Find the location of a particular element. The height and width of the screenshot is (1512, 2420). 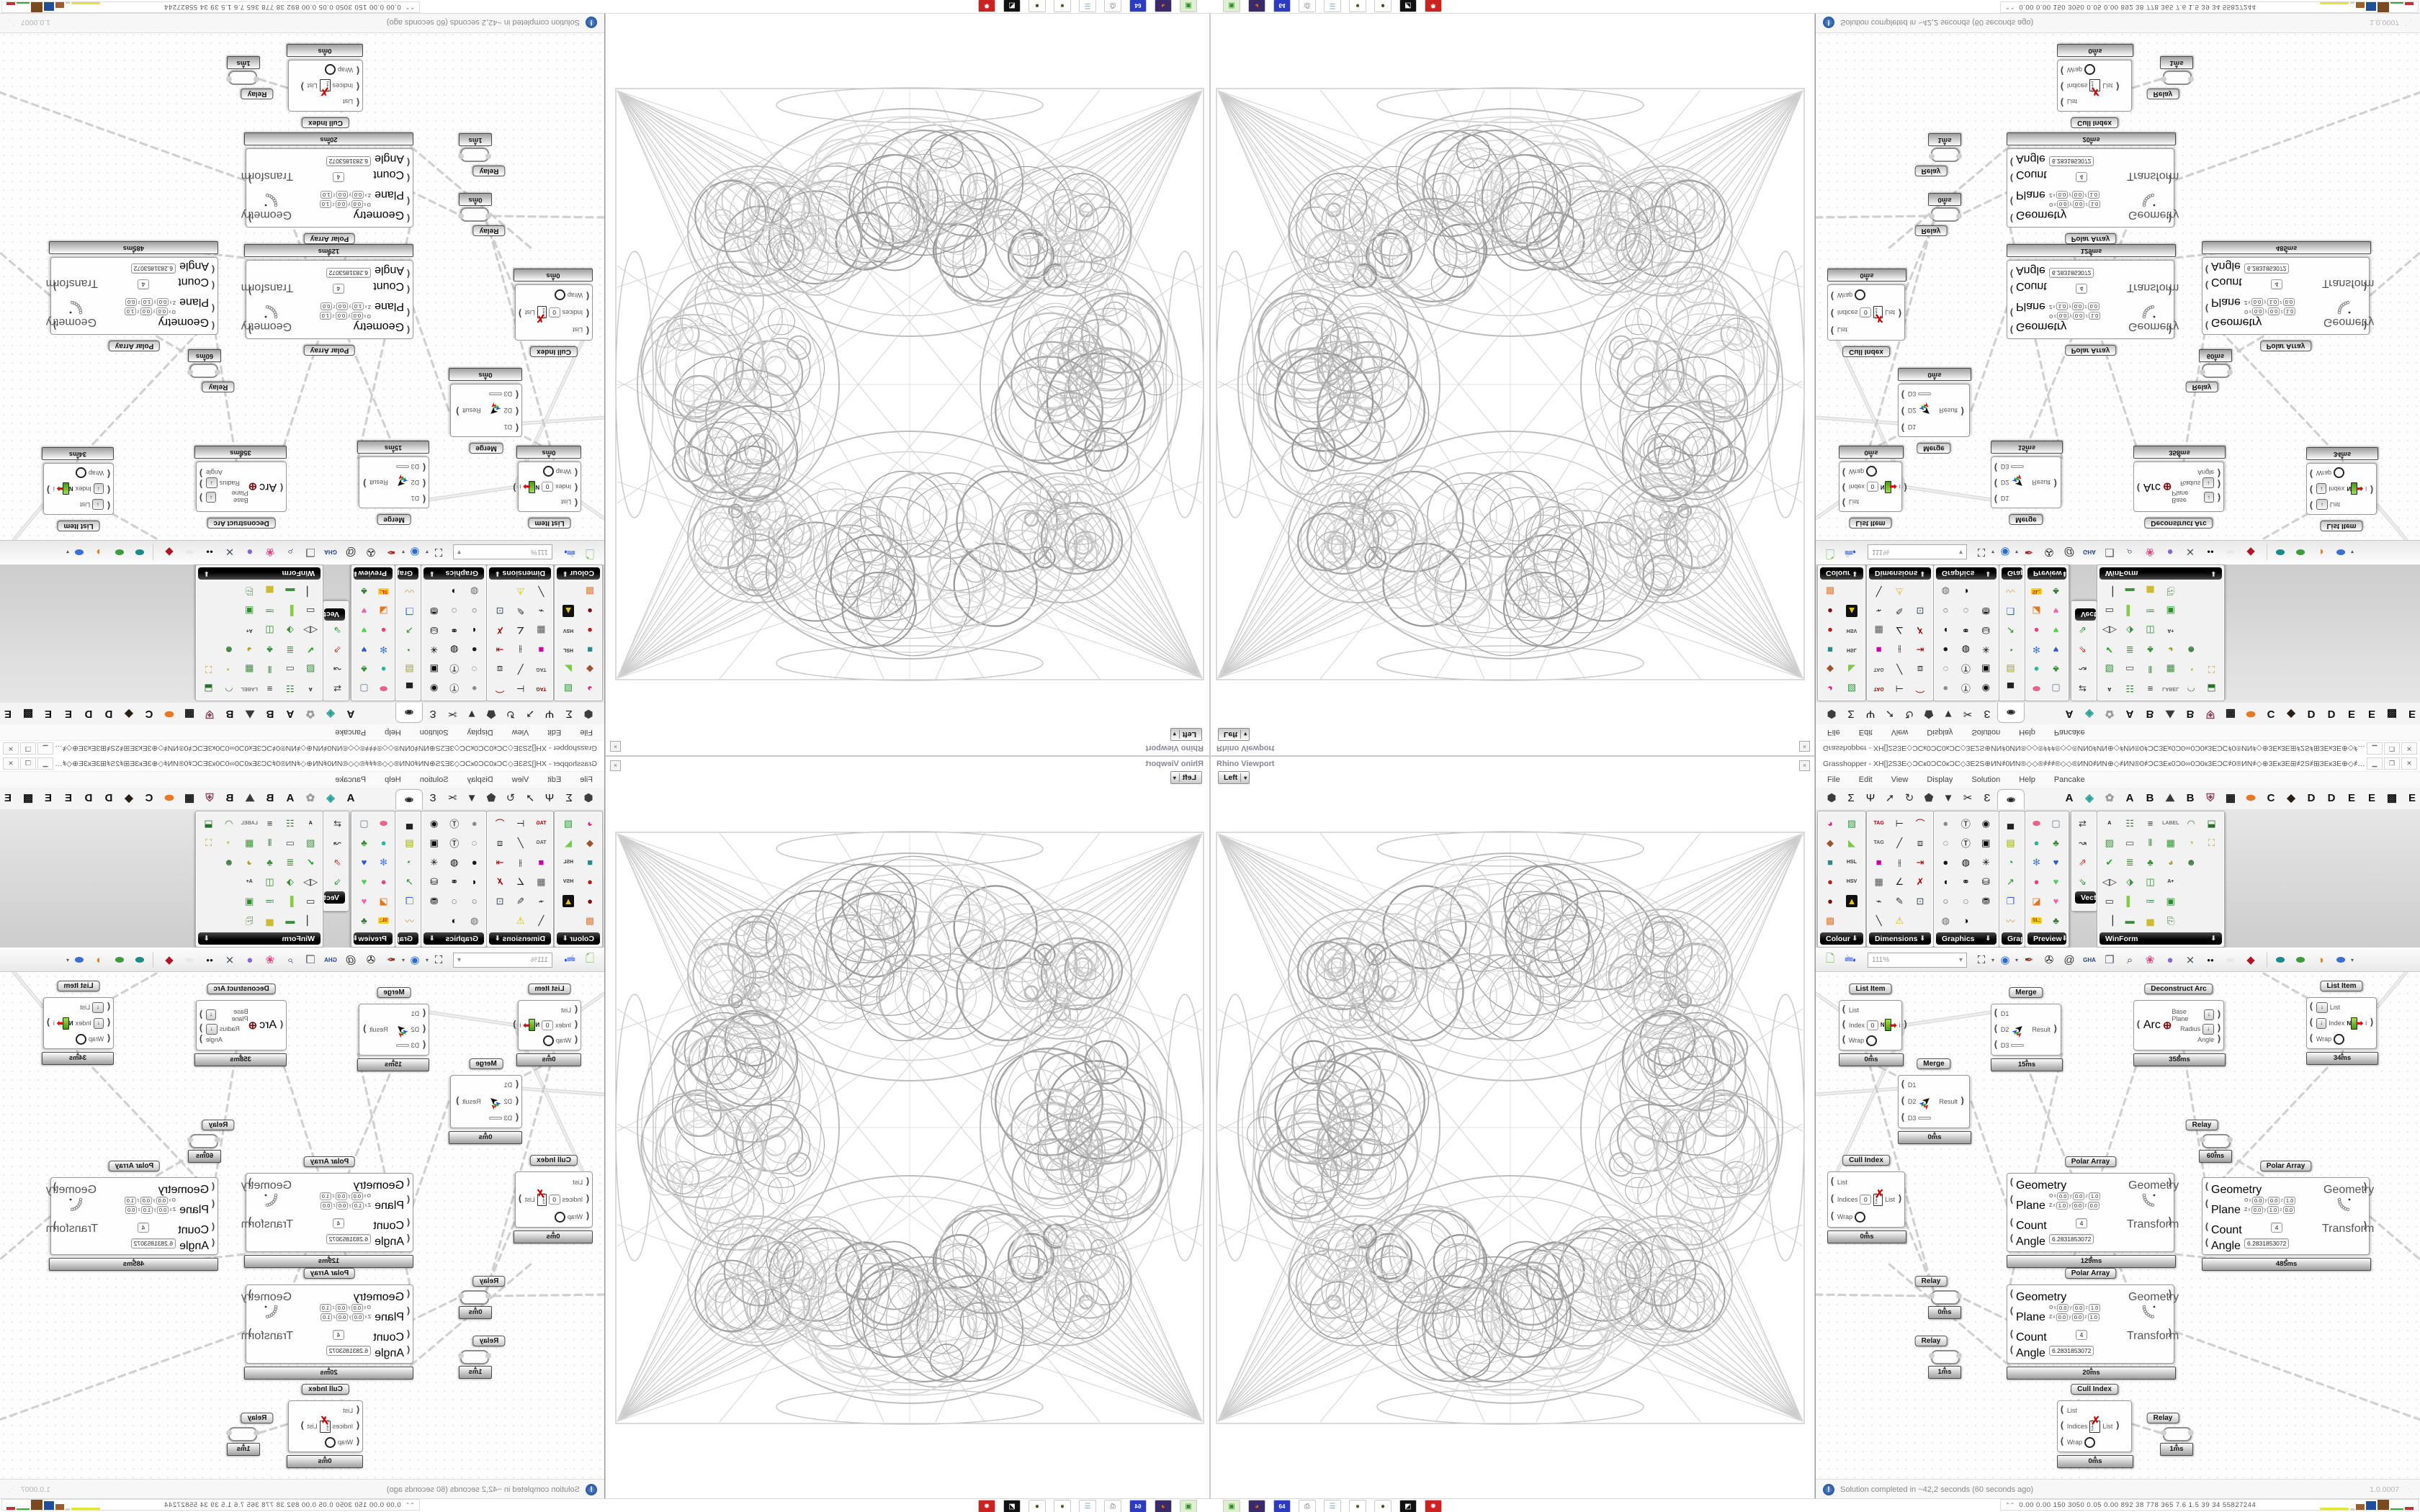

menu-help: Help is located at coordinates (2027, 779).